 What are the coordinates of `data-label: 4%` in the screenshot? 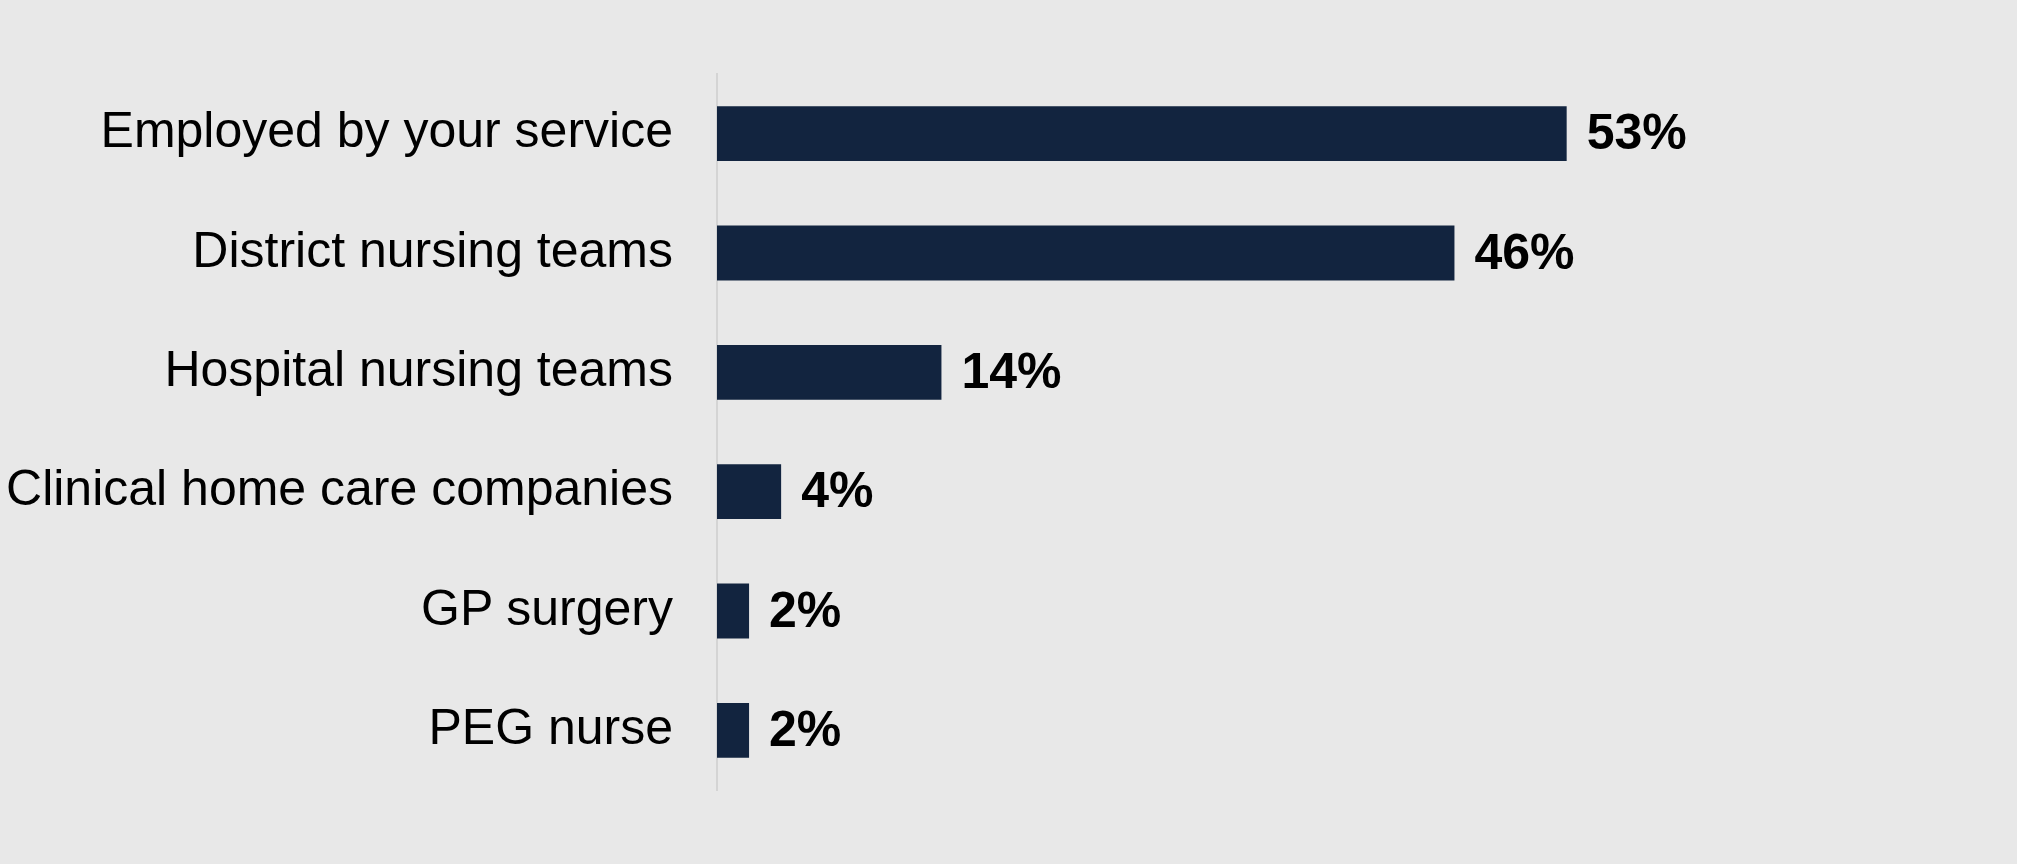 It's located at (837, 490).